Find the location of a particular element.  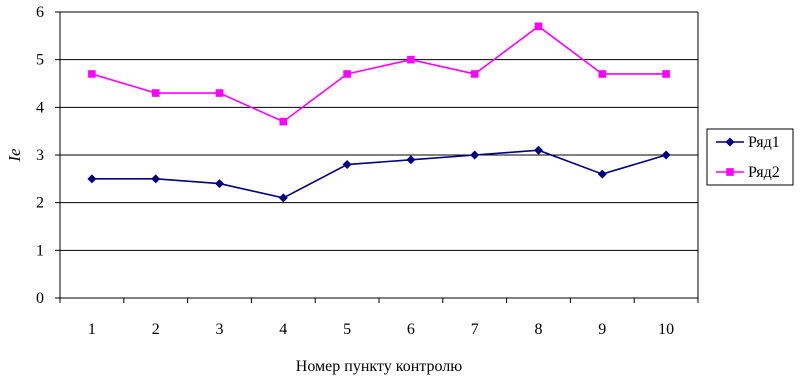

y-tick-label: 3 is located at coordinates (40, 155).